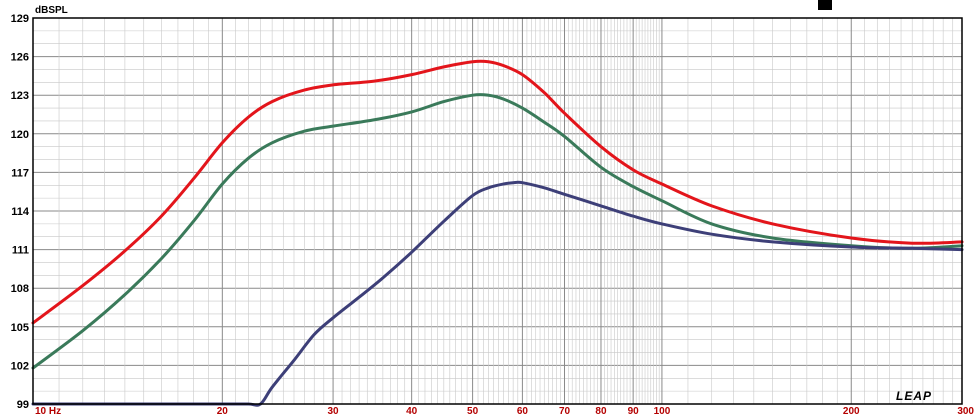 This screenshot has width=976, height=415. I want to click on x-tick-label: 200, so click(851, 410).